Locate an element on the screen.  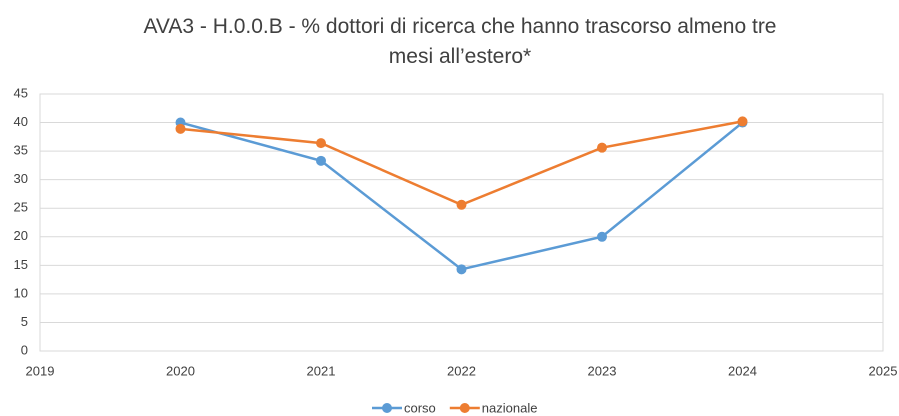
y-tick-label: 15 is located at coordinates (21, 264).